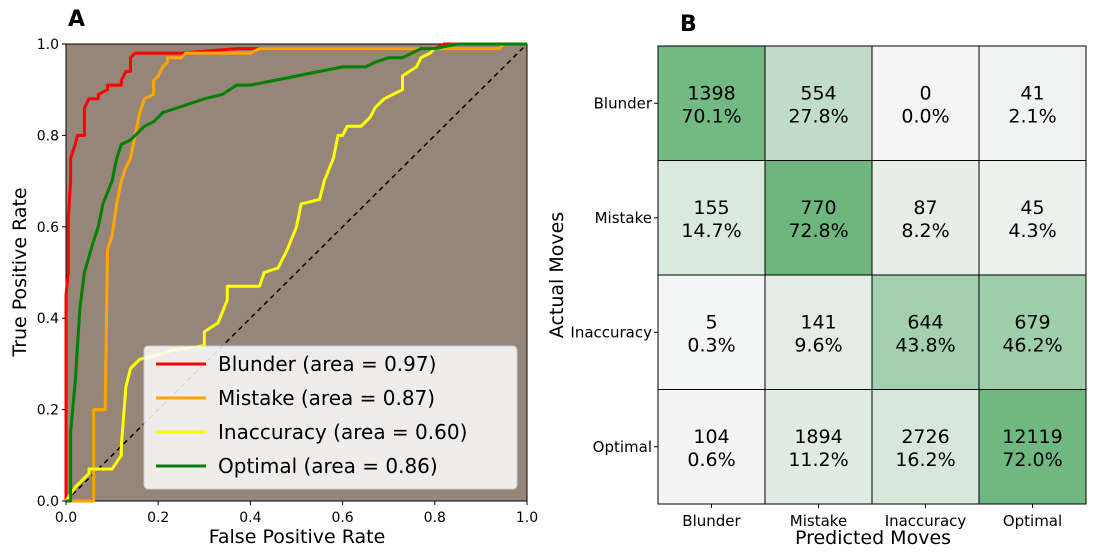 The height and width of the screenshot is (555, 1098). What do you see at coordinates (688, 24) in the screenshot?
I see `panel-b-label: B` at bounding box center [688, 24].